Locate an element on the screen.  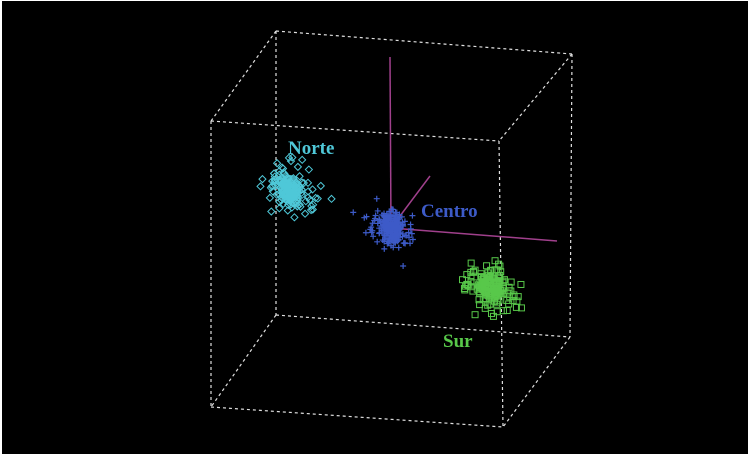
z-axis-line is located at coordinates (390, 142).